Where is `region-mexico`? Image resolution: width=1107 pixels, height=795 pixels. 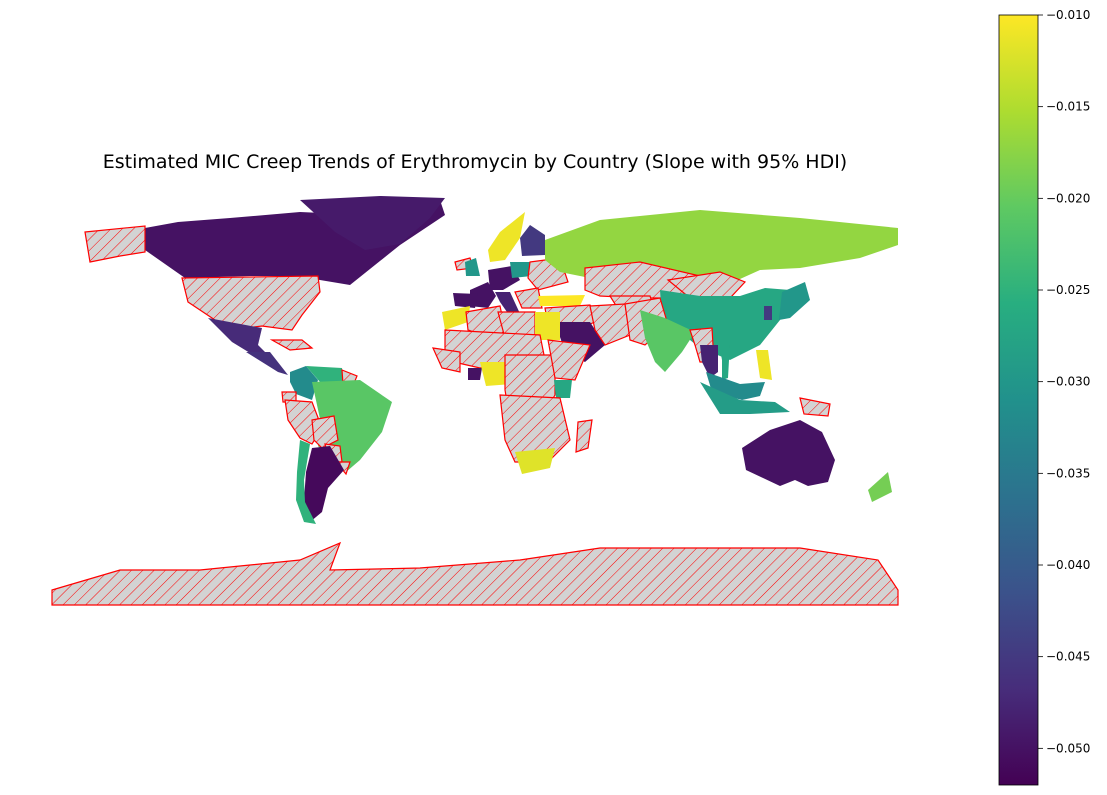 region-mexico is located at coordinates (238, 336).